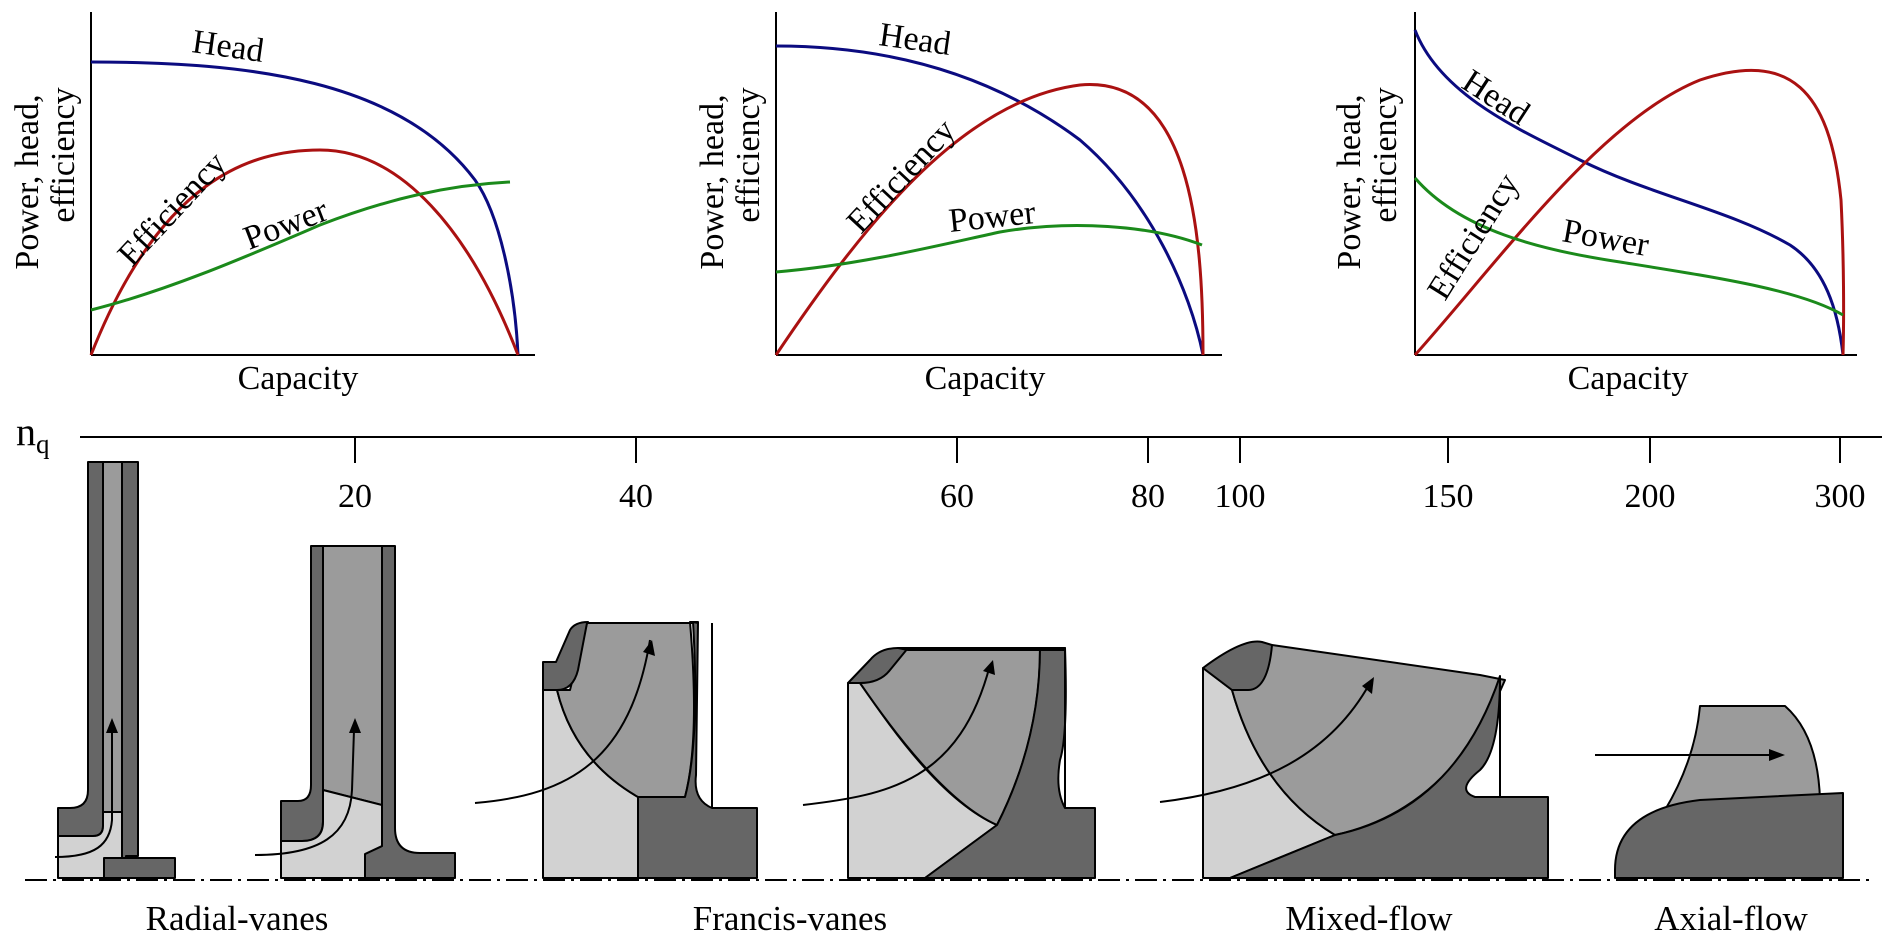 Image resolution: width=1890 pixels, height=945 pixels. I want to click on impeller-radial-narrow, so click(115, 670).